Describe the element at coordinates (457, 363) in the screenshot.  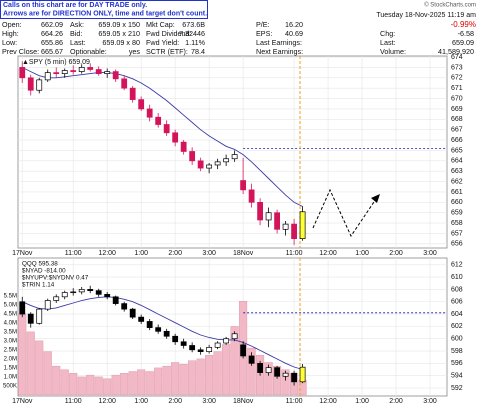
I see `y-tick-label: 596` at that location.